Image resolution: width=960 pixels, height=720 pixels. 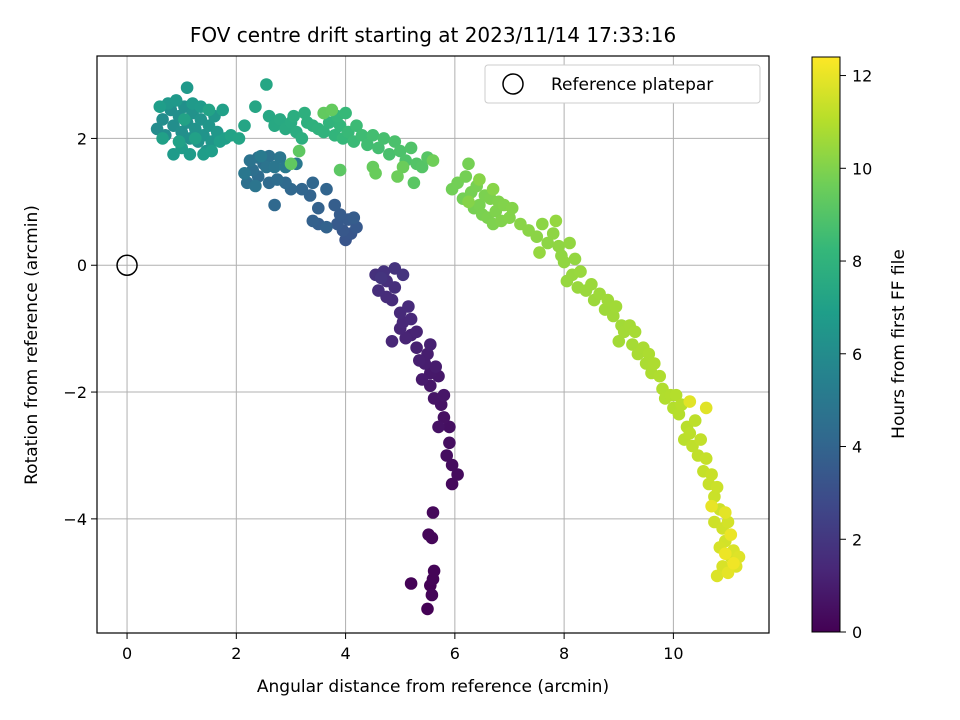 I want to click on colorbar-label: Hours from first FF file, so click(x=899, y=344).